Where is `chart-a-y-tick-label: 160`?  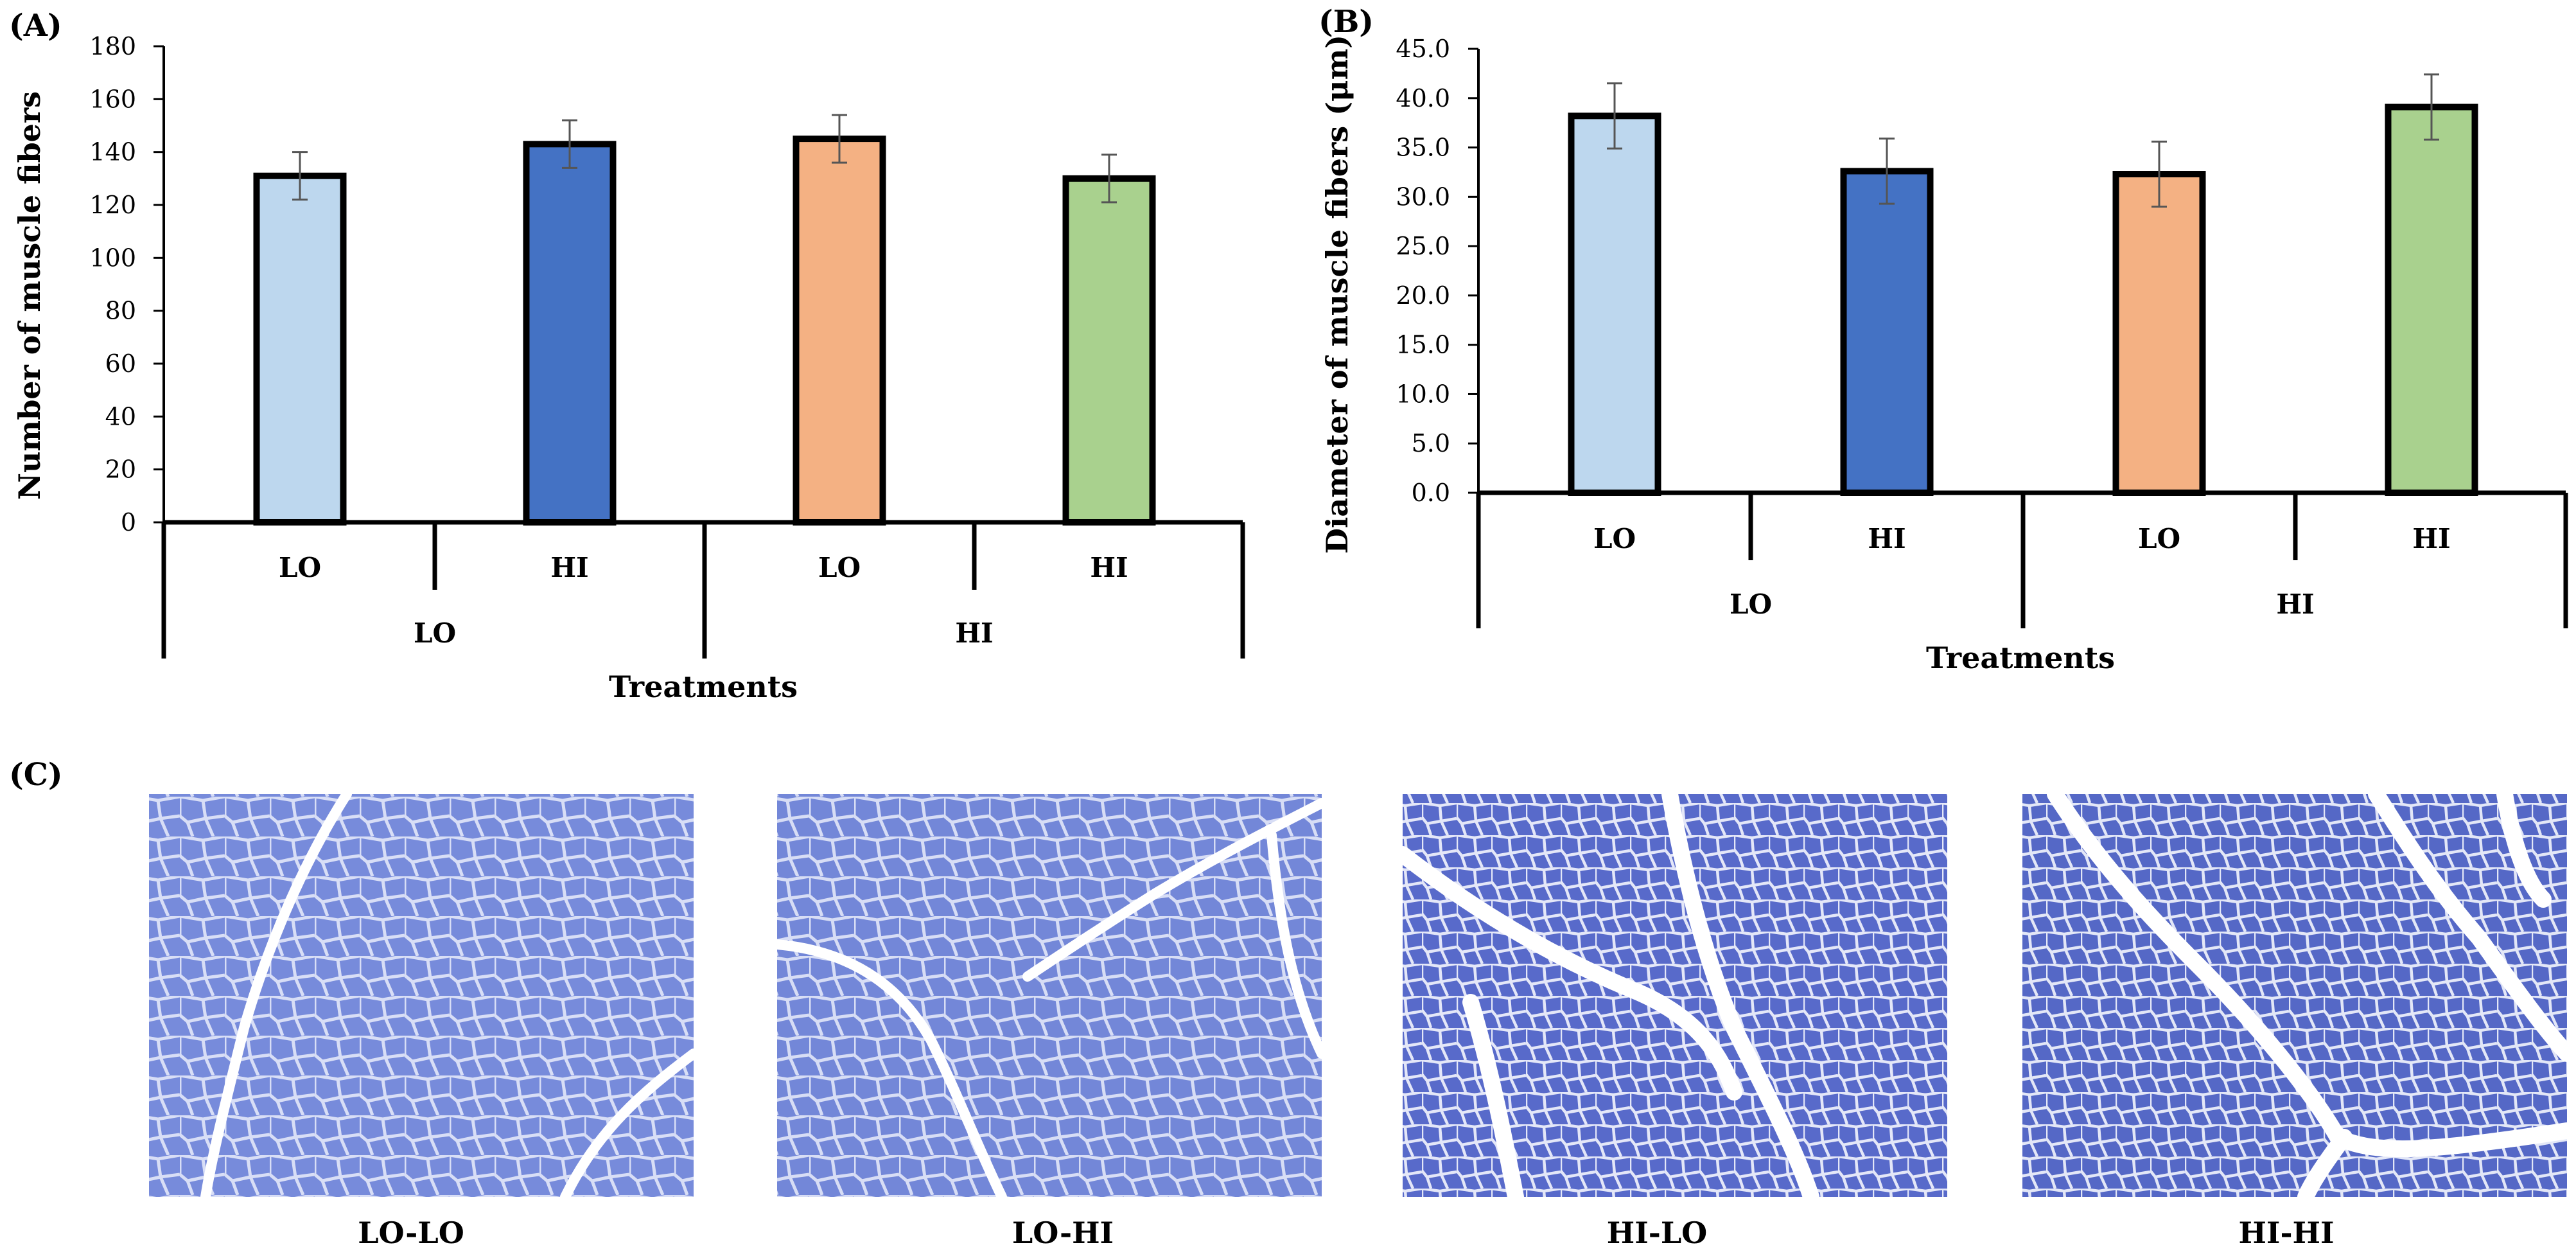 chart-a-y-tick-label: 160 is located at coordinates (112, 99).